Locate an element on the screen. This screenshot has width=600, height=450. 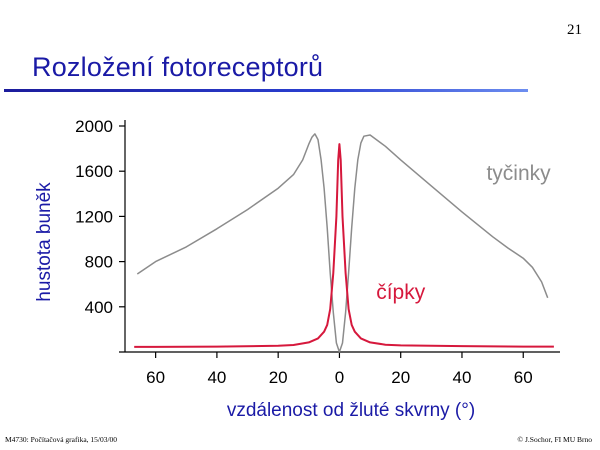
series-label: tyčinky is located at coordinates (518, 173).